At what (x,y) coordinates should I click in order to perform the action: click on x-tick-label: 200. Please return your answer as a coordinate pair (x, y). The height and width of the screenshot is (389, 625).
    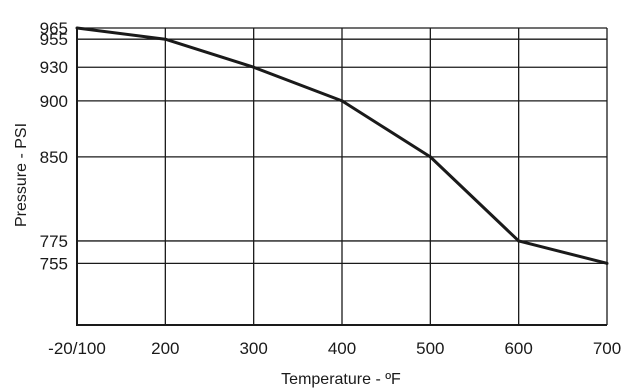
    Looking at the image, I should click on (165, 348).